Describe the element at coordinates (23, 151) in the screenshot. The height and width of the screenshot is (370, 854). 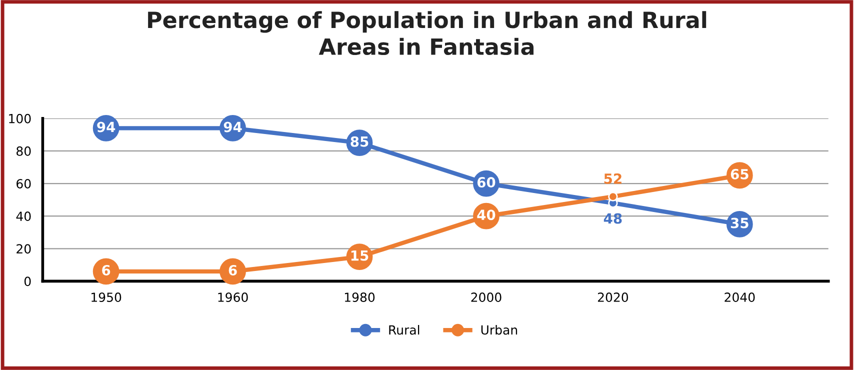
I see `y-tick-label: 80` at that location.